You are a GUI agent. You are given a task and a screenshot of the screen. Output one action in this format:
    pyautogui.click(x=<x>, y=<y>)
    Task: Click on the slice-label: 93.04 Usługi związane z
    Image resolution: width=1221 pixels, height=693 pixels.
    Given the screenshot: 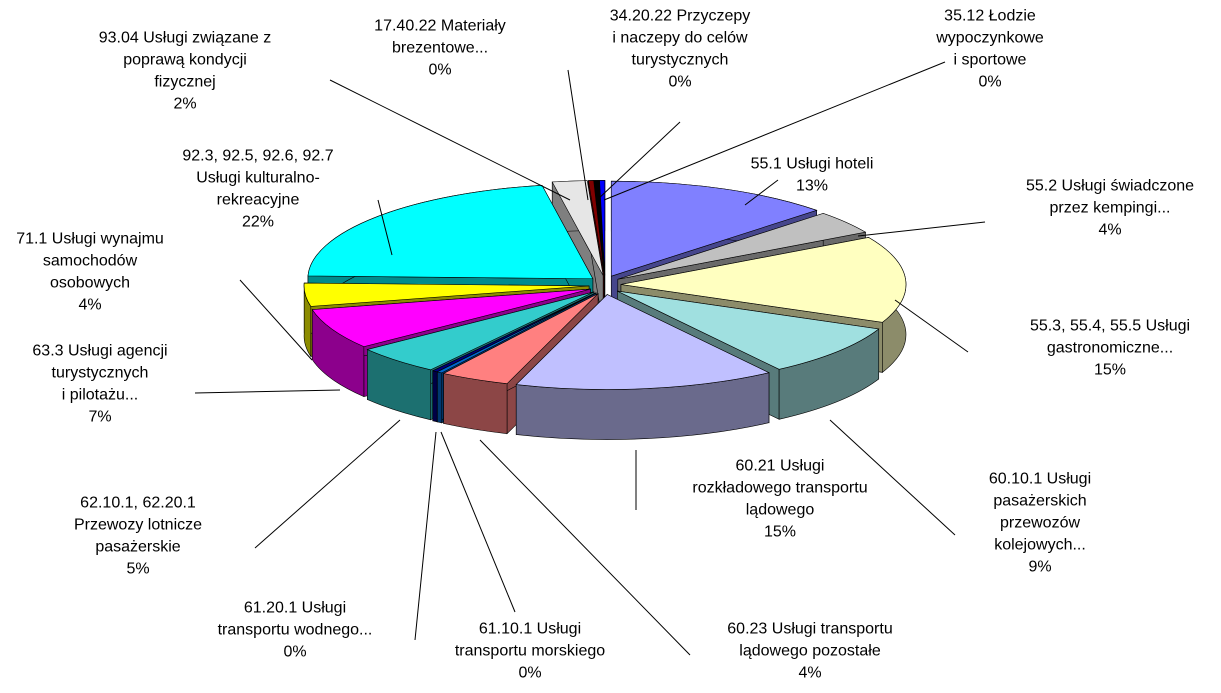 What is the action you would take?
    pyautogui.click(x=185, y=37)
    